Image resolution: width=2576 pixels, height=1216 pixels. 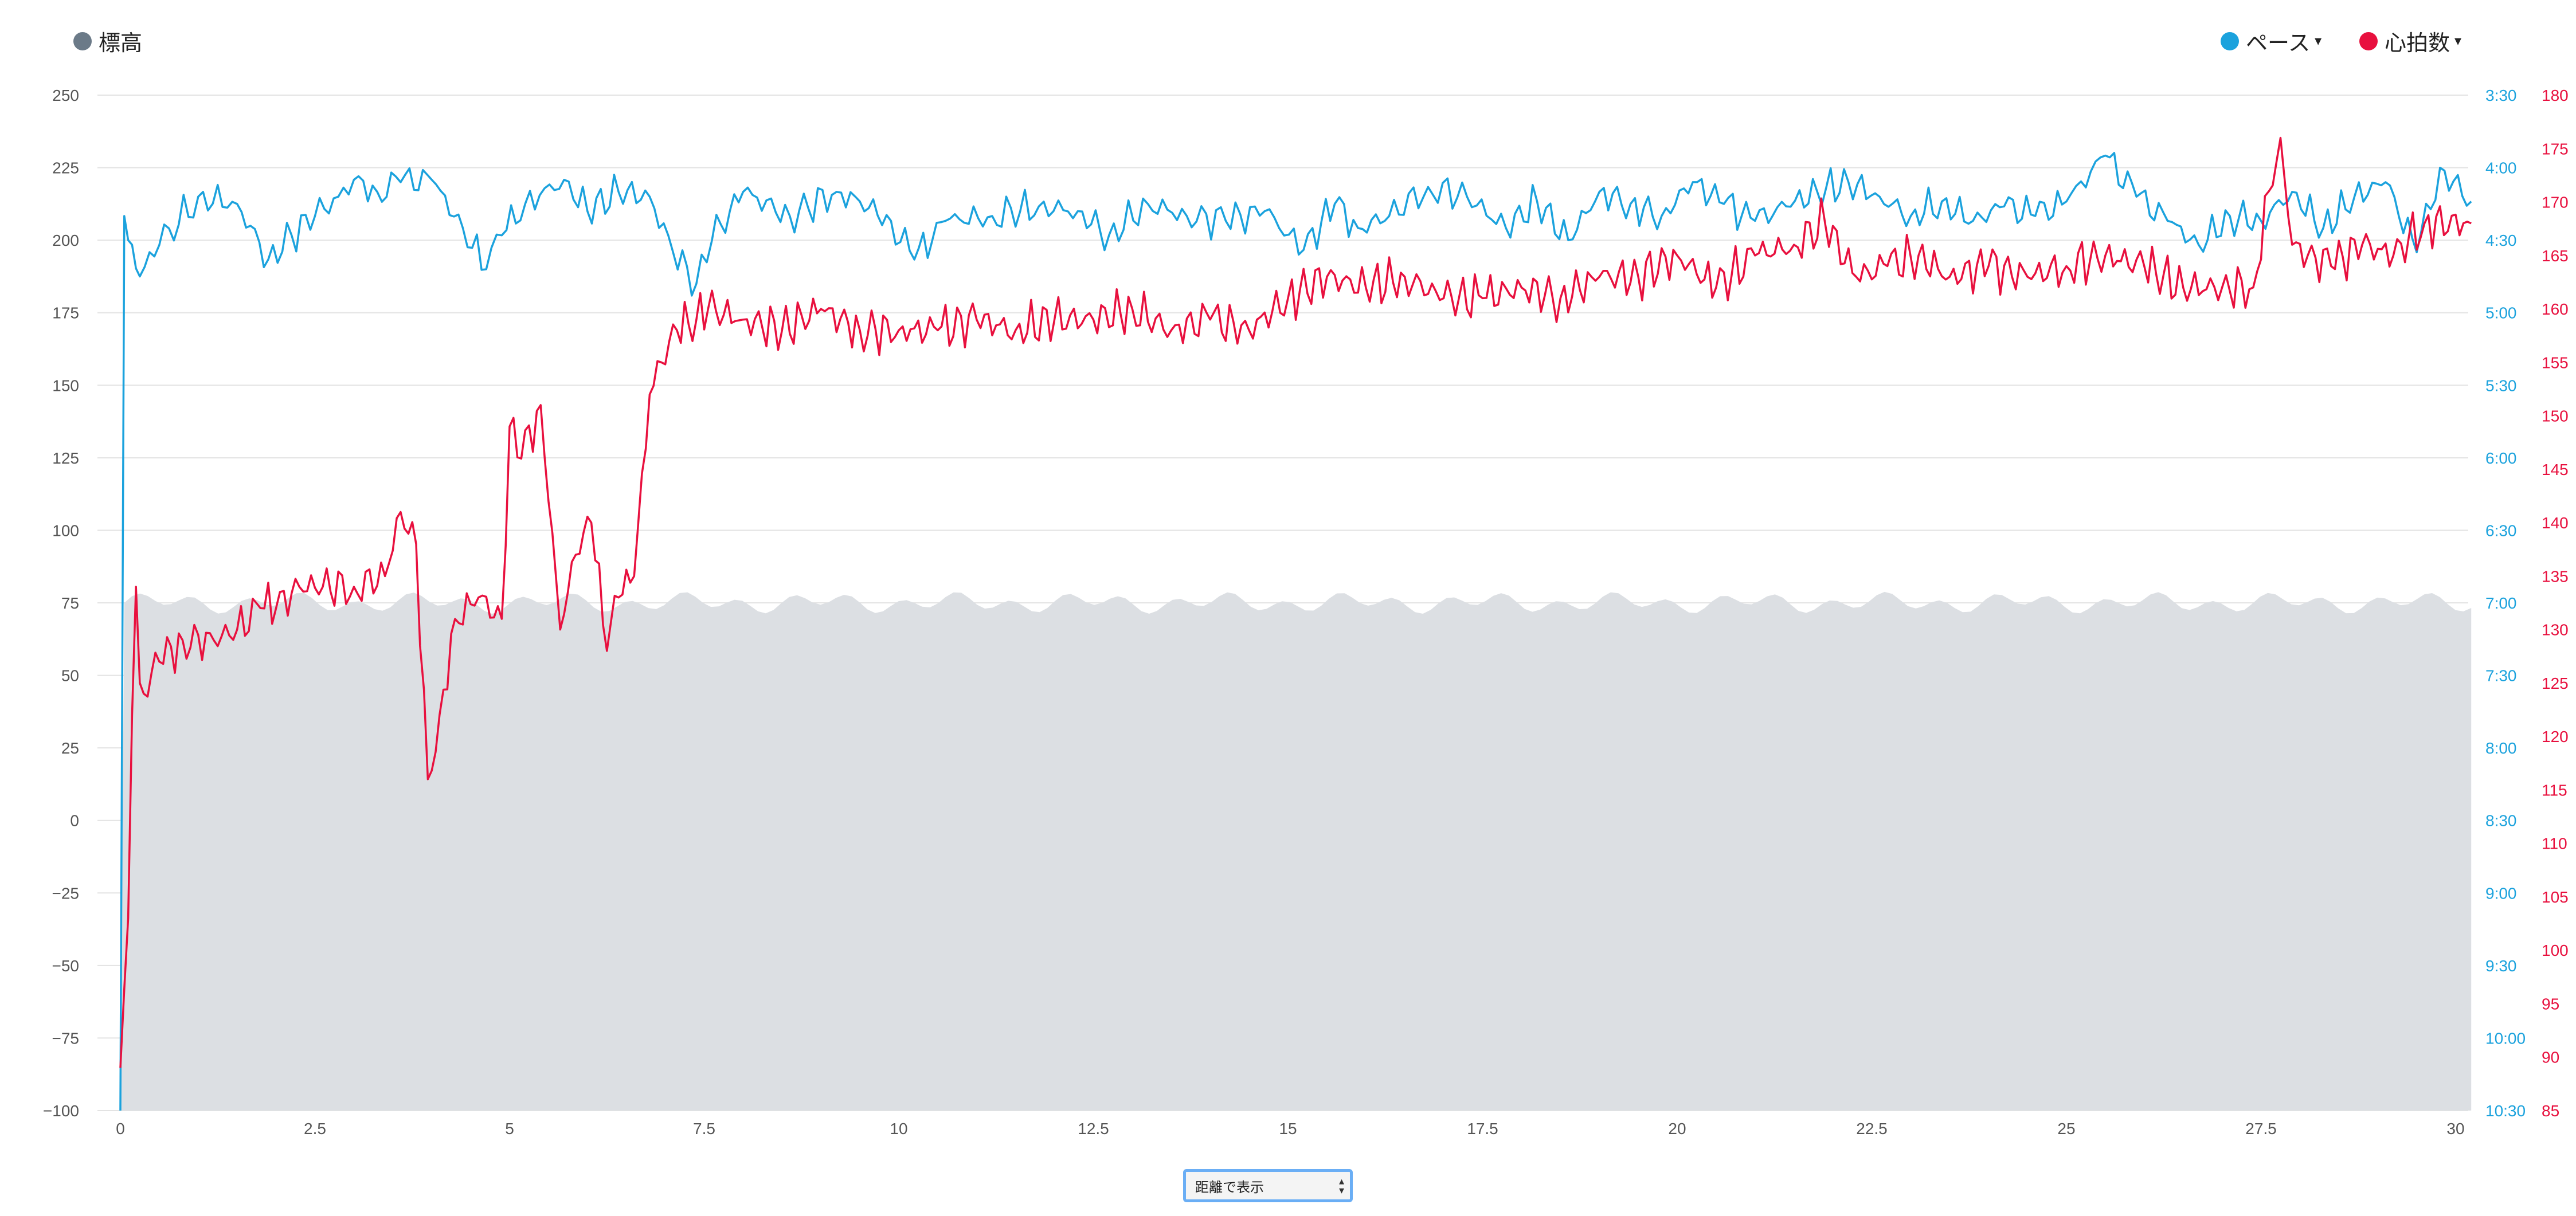 I want to click on legend-heart-rate: 心拍数 ▾, so click(x=2410, y=41).